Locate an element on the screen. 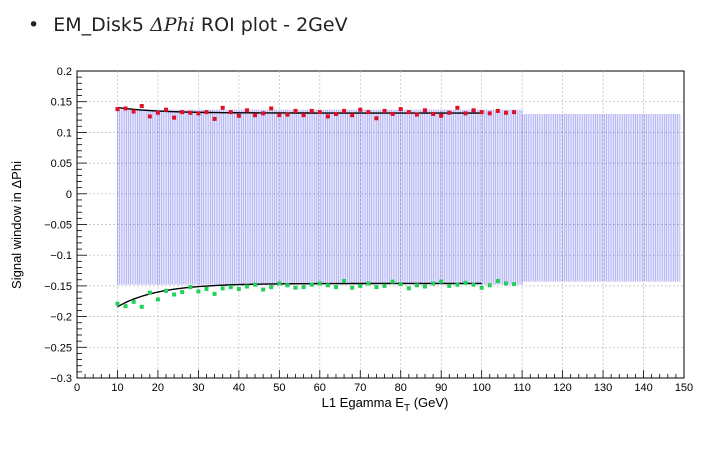  y-tick-label: −0.3 is located at coordinates (61, 379).